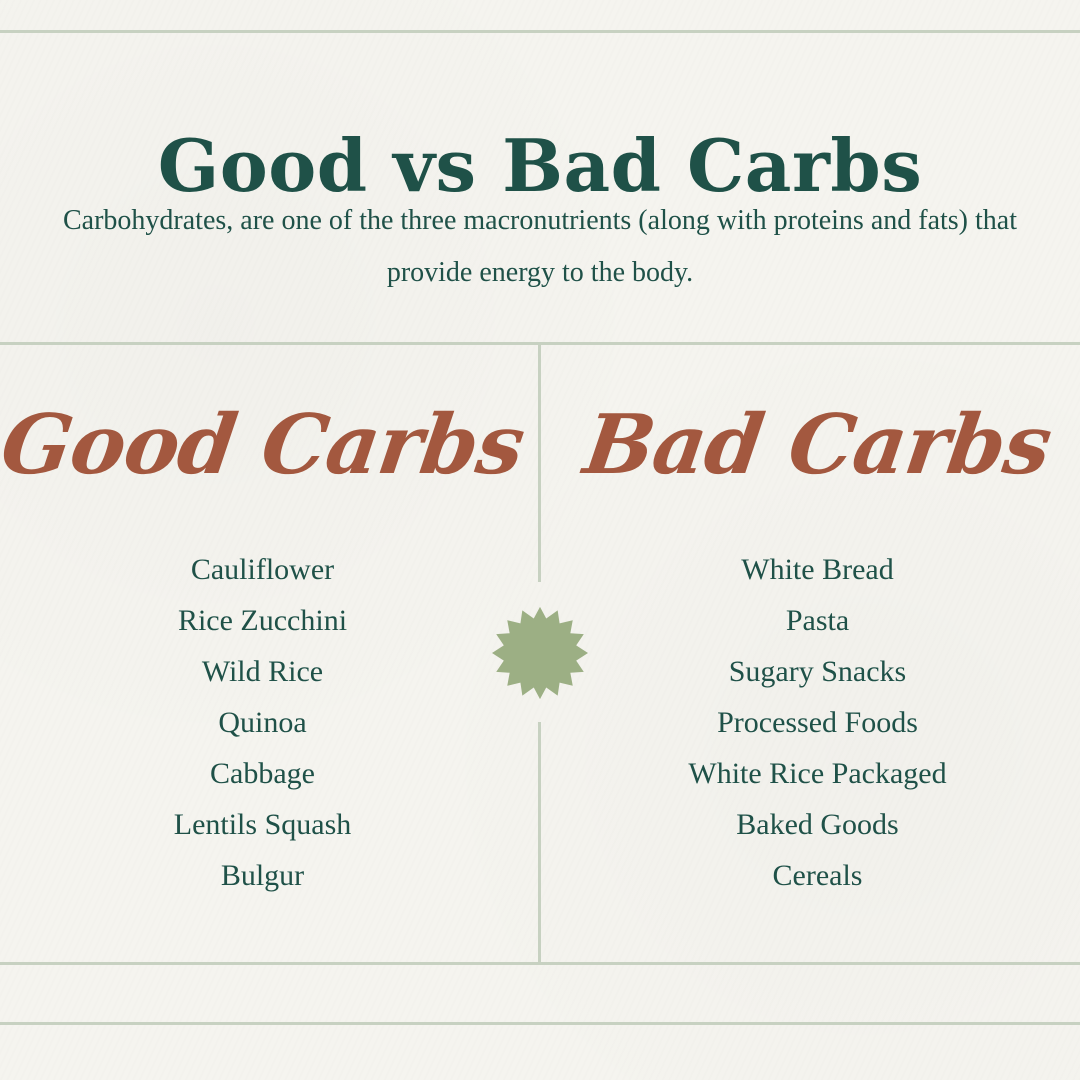 The height and width of the screenshot is (1080, 1080). Describe the element at coordinates (817, 620) in the screenshot. I see `list-item: Pasta` at that location.